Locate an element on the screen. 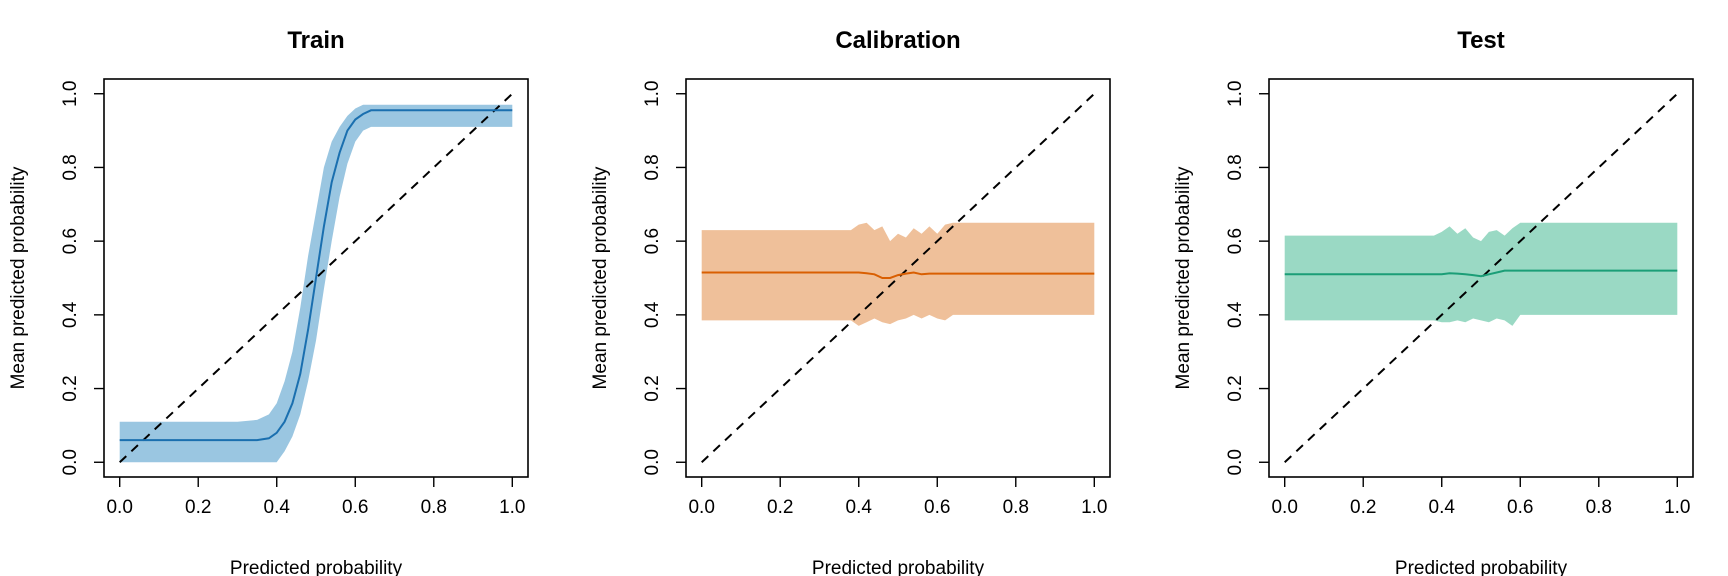  panel-title: Calibration is located at coordinates (897, 40).